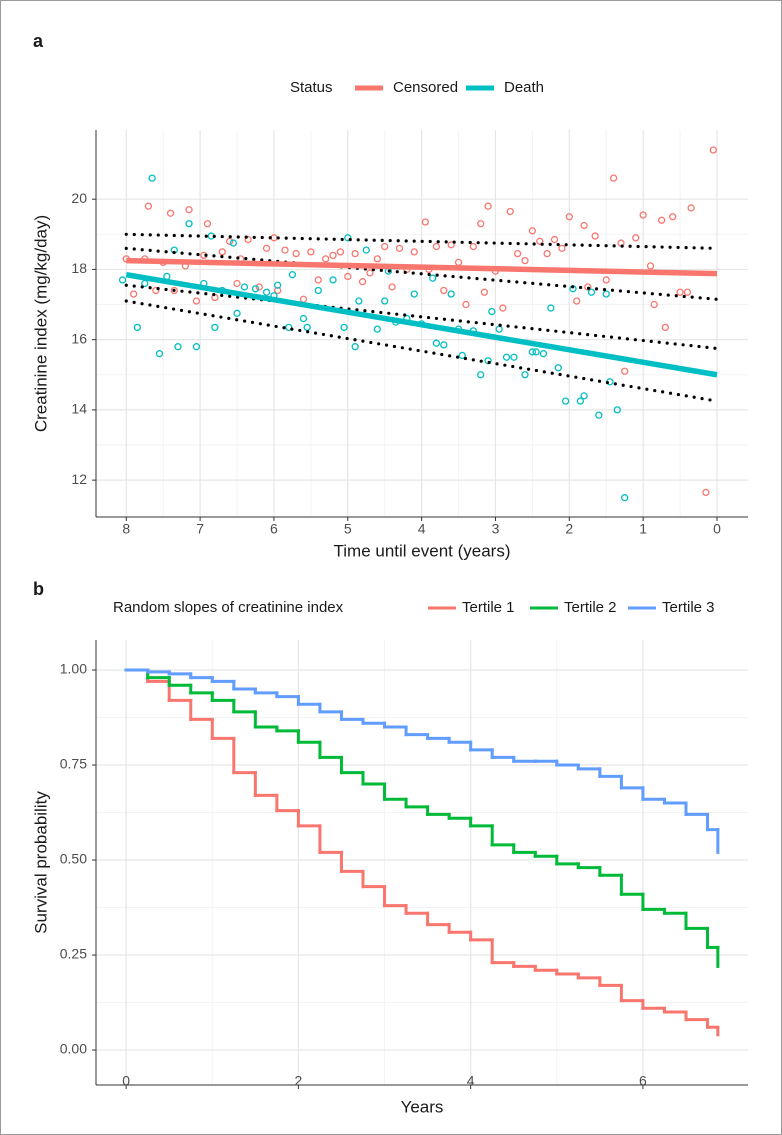  What do you see at coordinates (488, 607) in the screenshot?
I see `legend-label: Tertile 1` at bounding box center [488, 607].